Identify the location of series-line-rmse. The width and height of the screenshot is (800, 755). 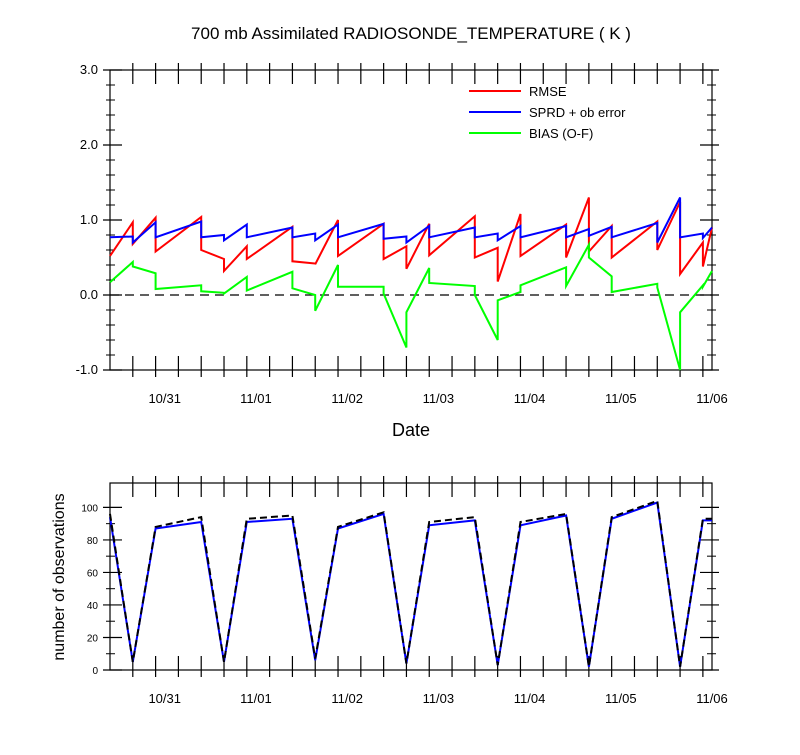
(411, 239).